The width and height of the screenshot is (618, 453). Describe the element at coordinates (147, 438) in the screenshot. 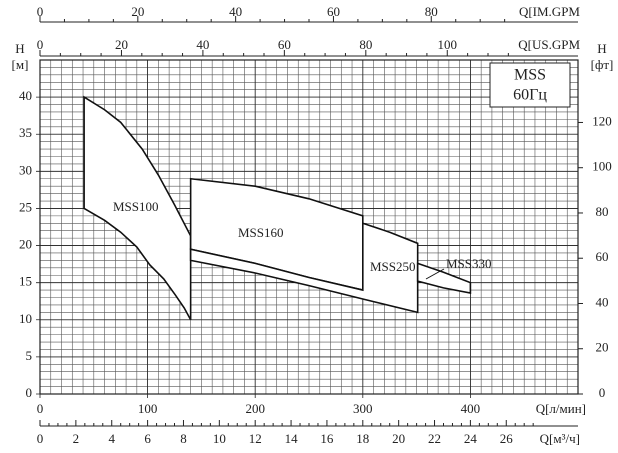

I see `tick-label: 6` at that location.